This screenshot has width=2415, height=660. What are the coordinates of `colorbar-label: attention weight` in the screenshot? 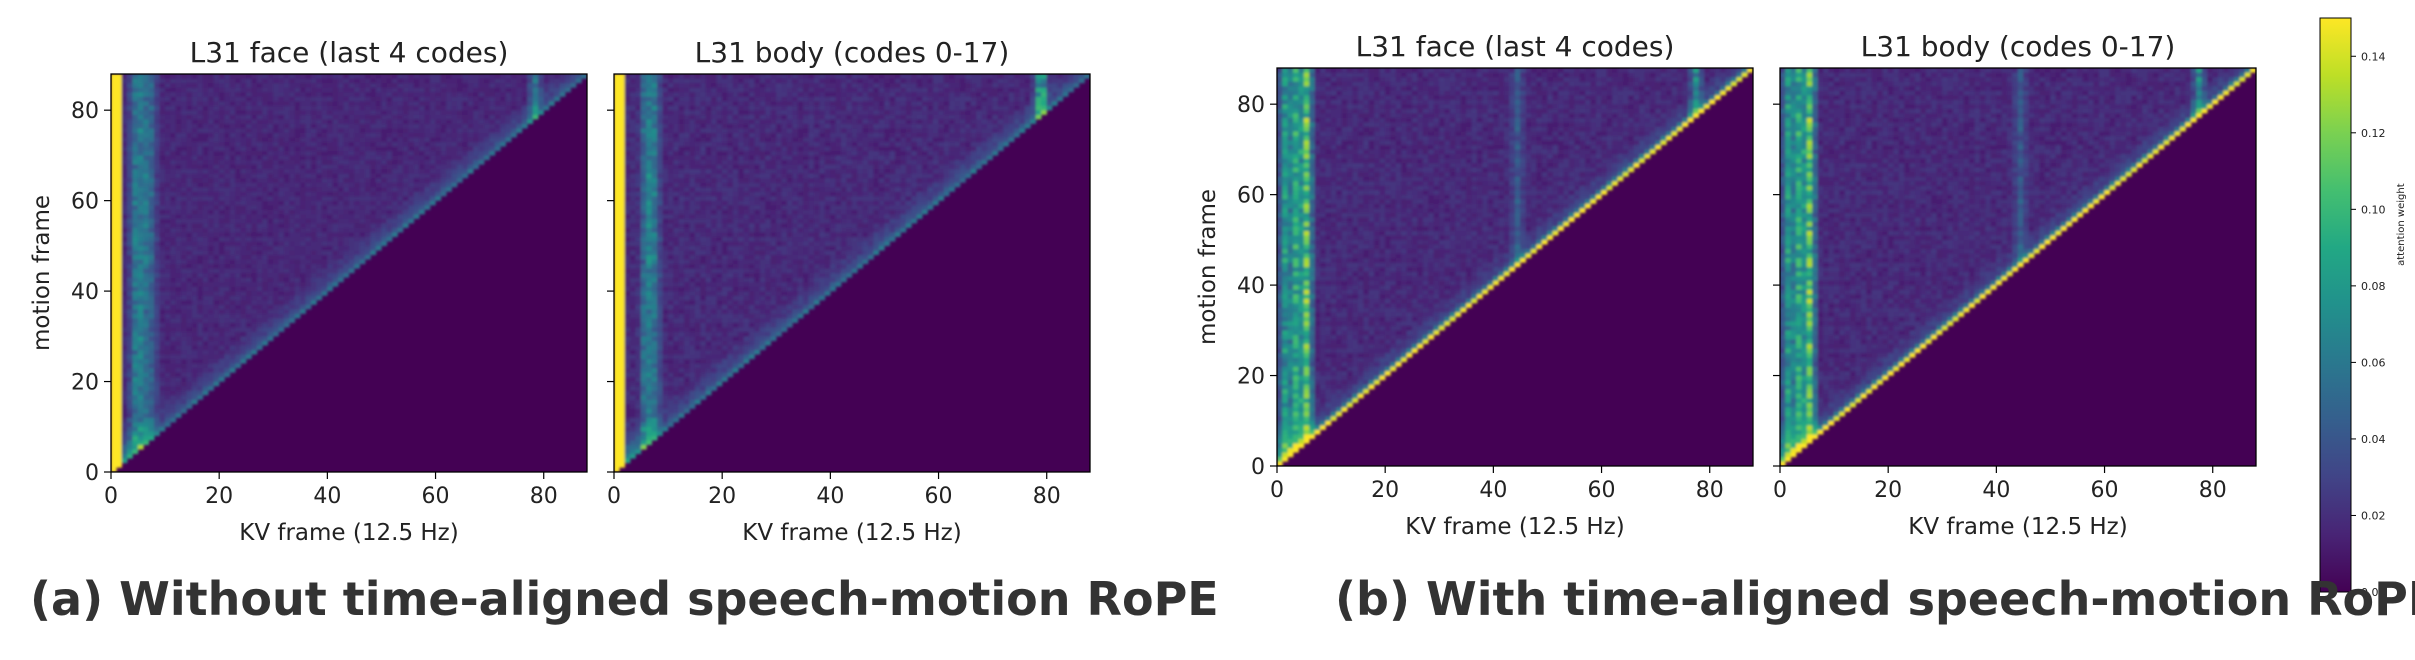 It's located at (2401, 224).